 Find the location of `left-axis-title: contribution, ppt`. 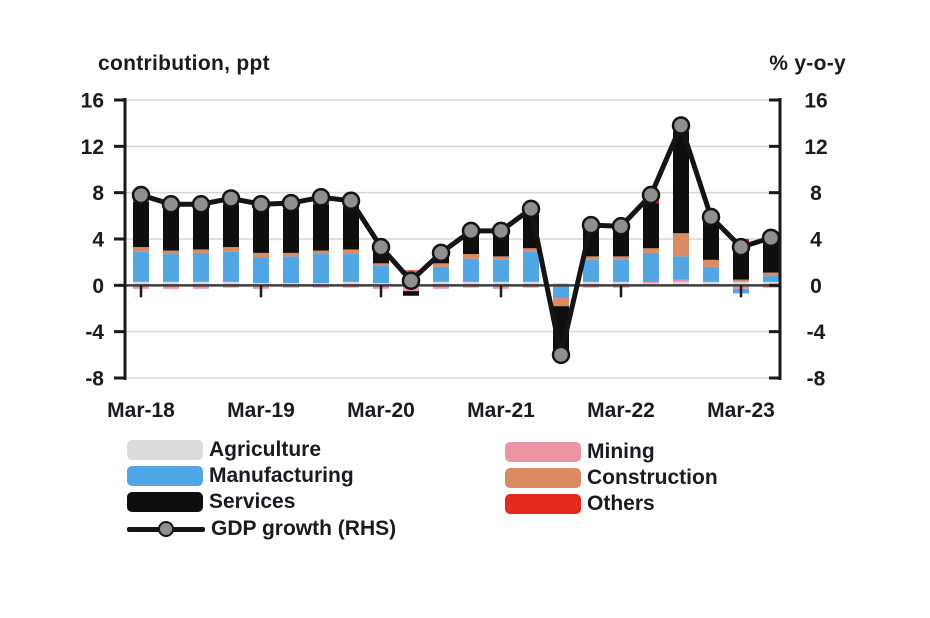

left-axis-title: contribution, ppt is located at coordinates (184, 63).